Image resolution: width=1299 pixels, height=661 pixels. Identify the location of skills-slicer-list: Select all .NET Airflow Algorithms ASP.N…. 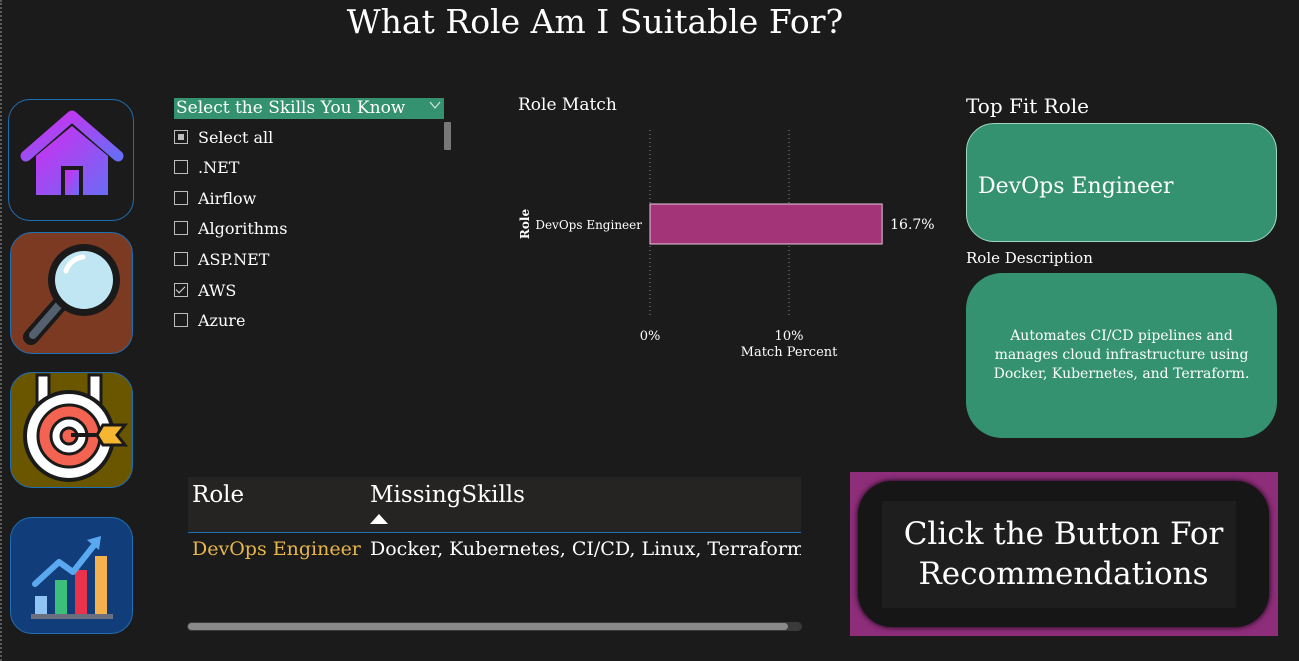
(314, 232).